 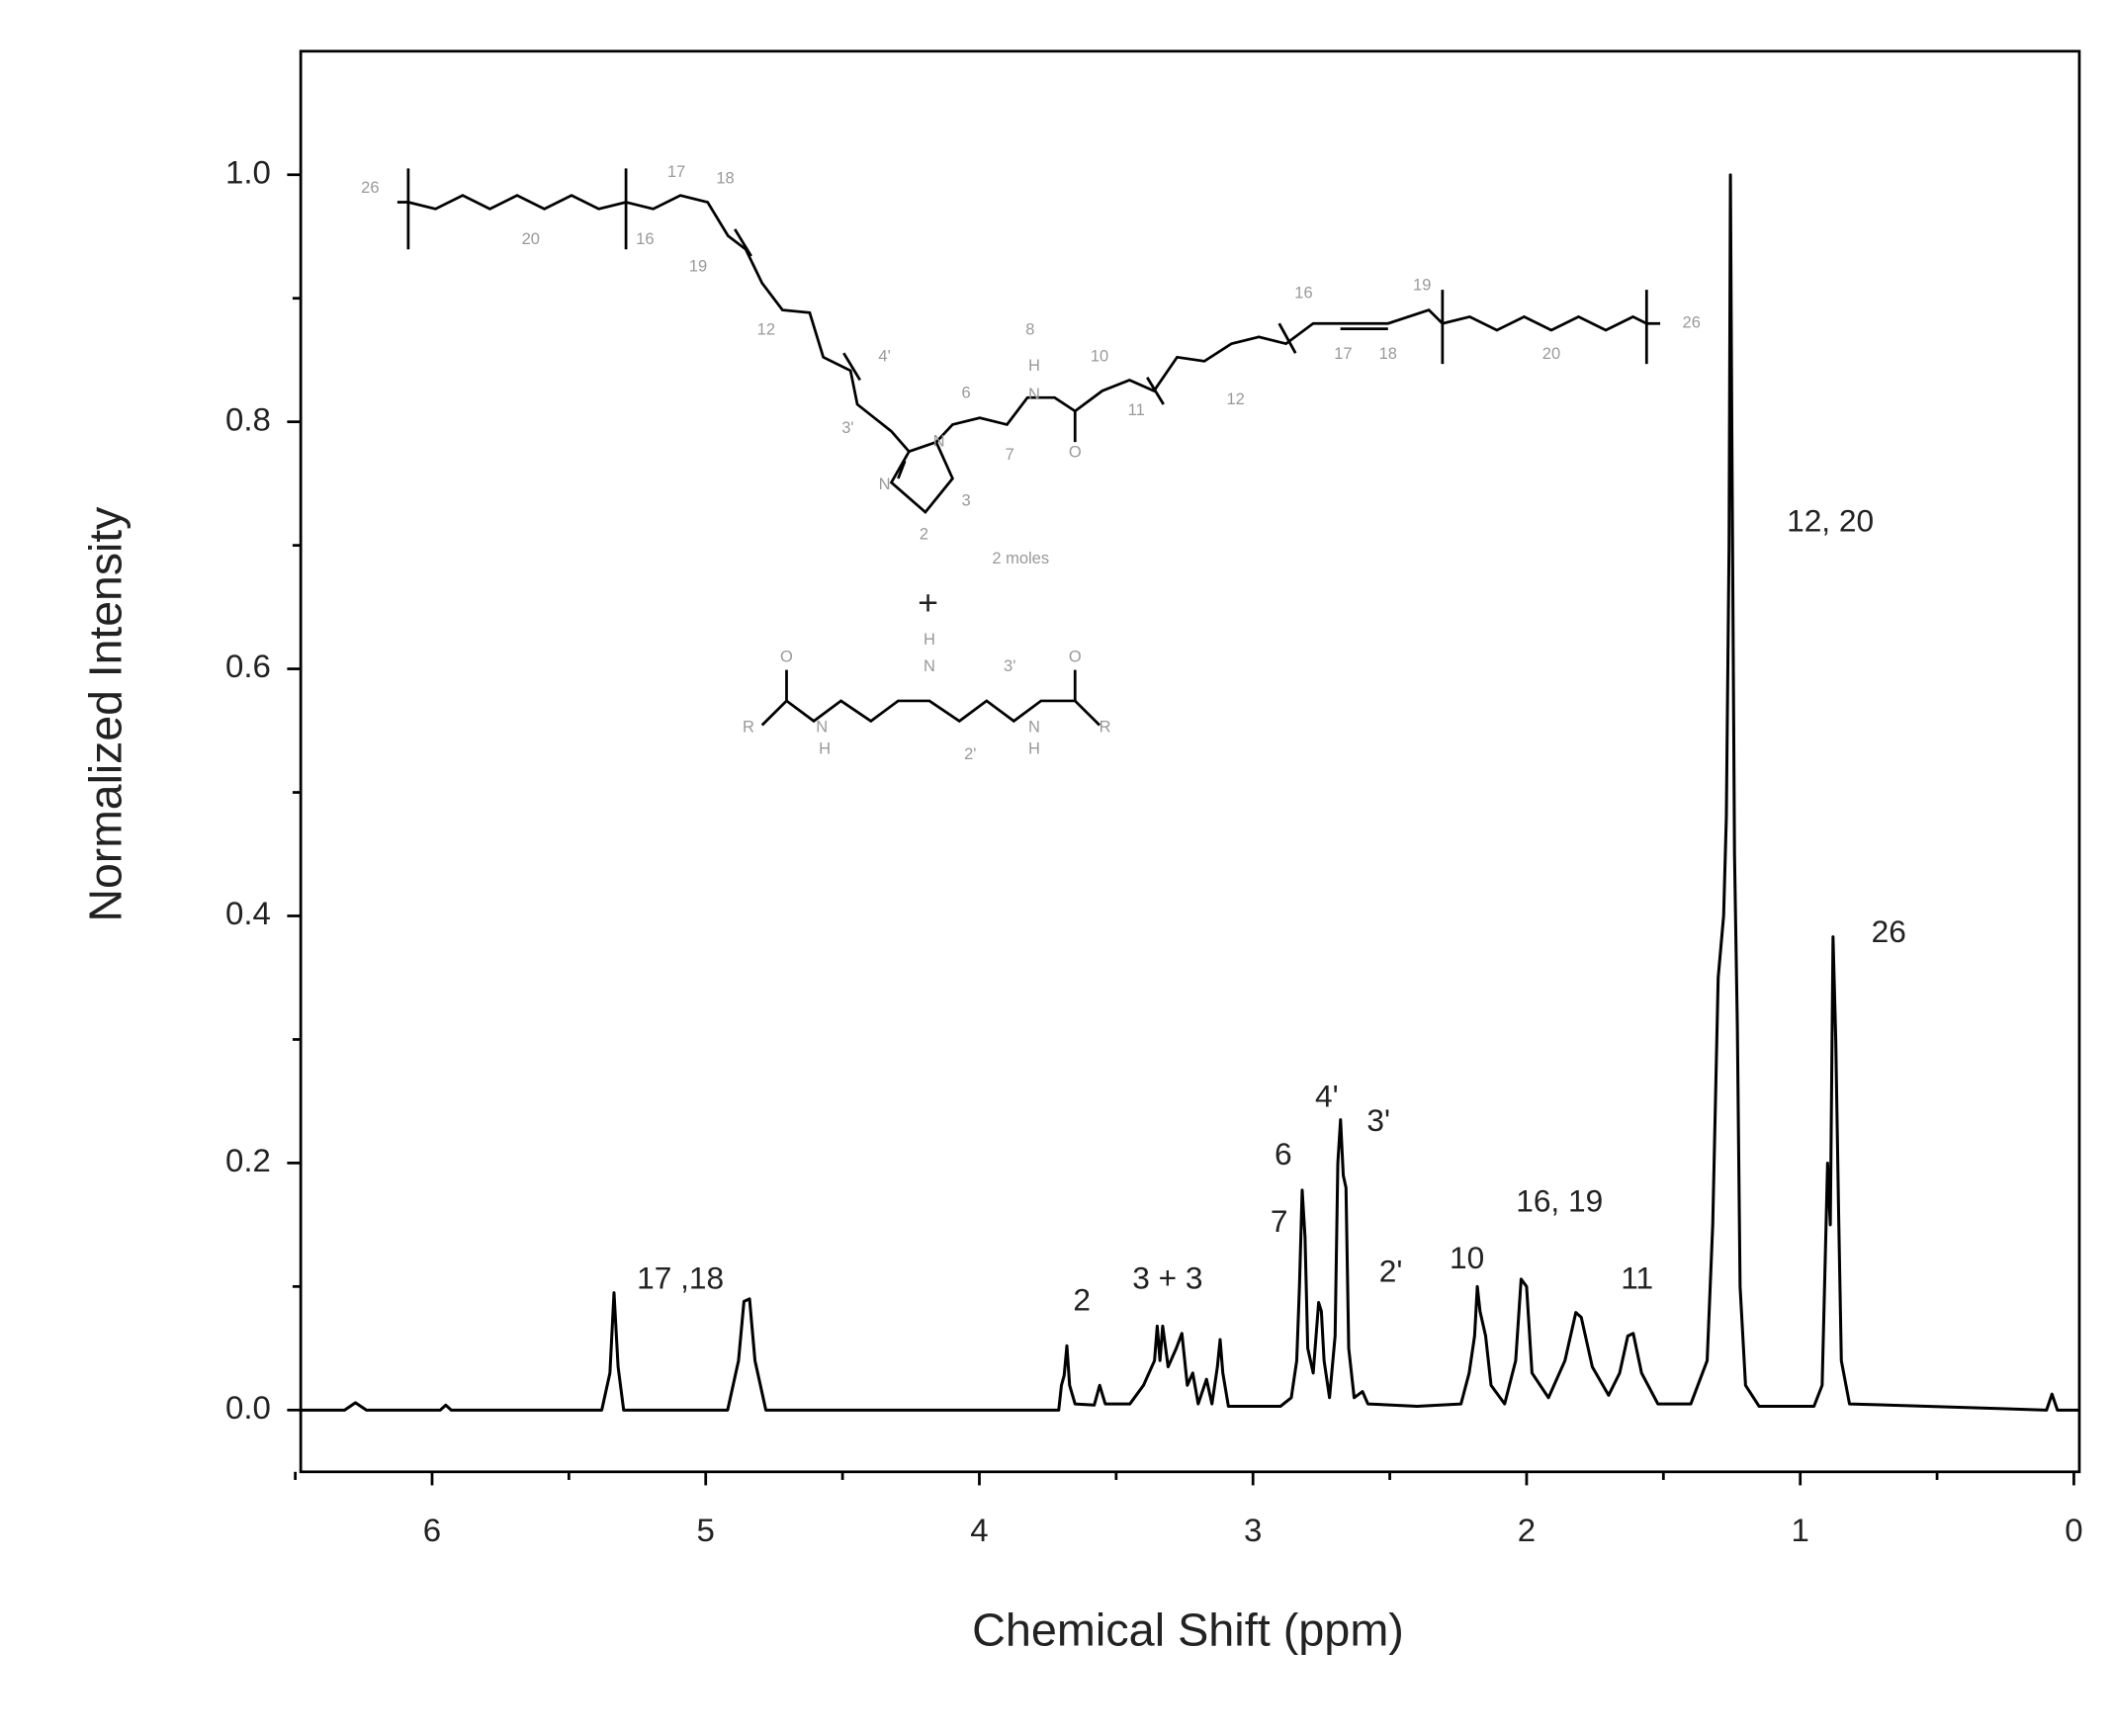 What do you see at coordinates (1467, 1257) in the screenshot?
I see `peak-annotation: 10` at bounding box center [1467, 1257].